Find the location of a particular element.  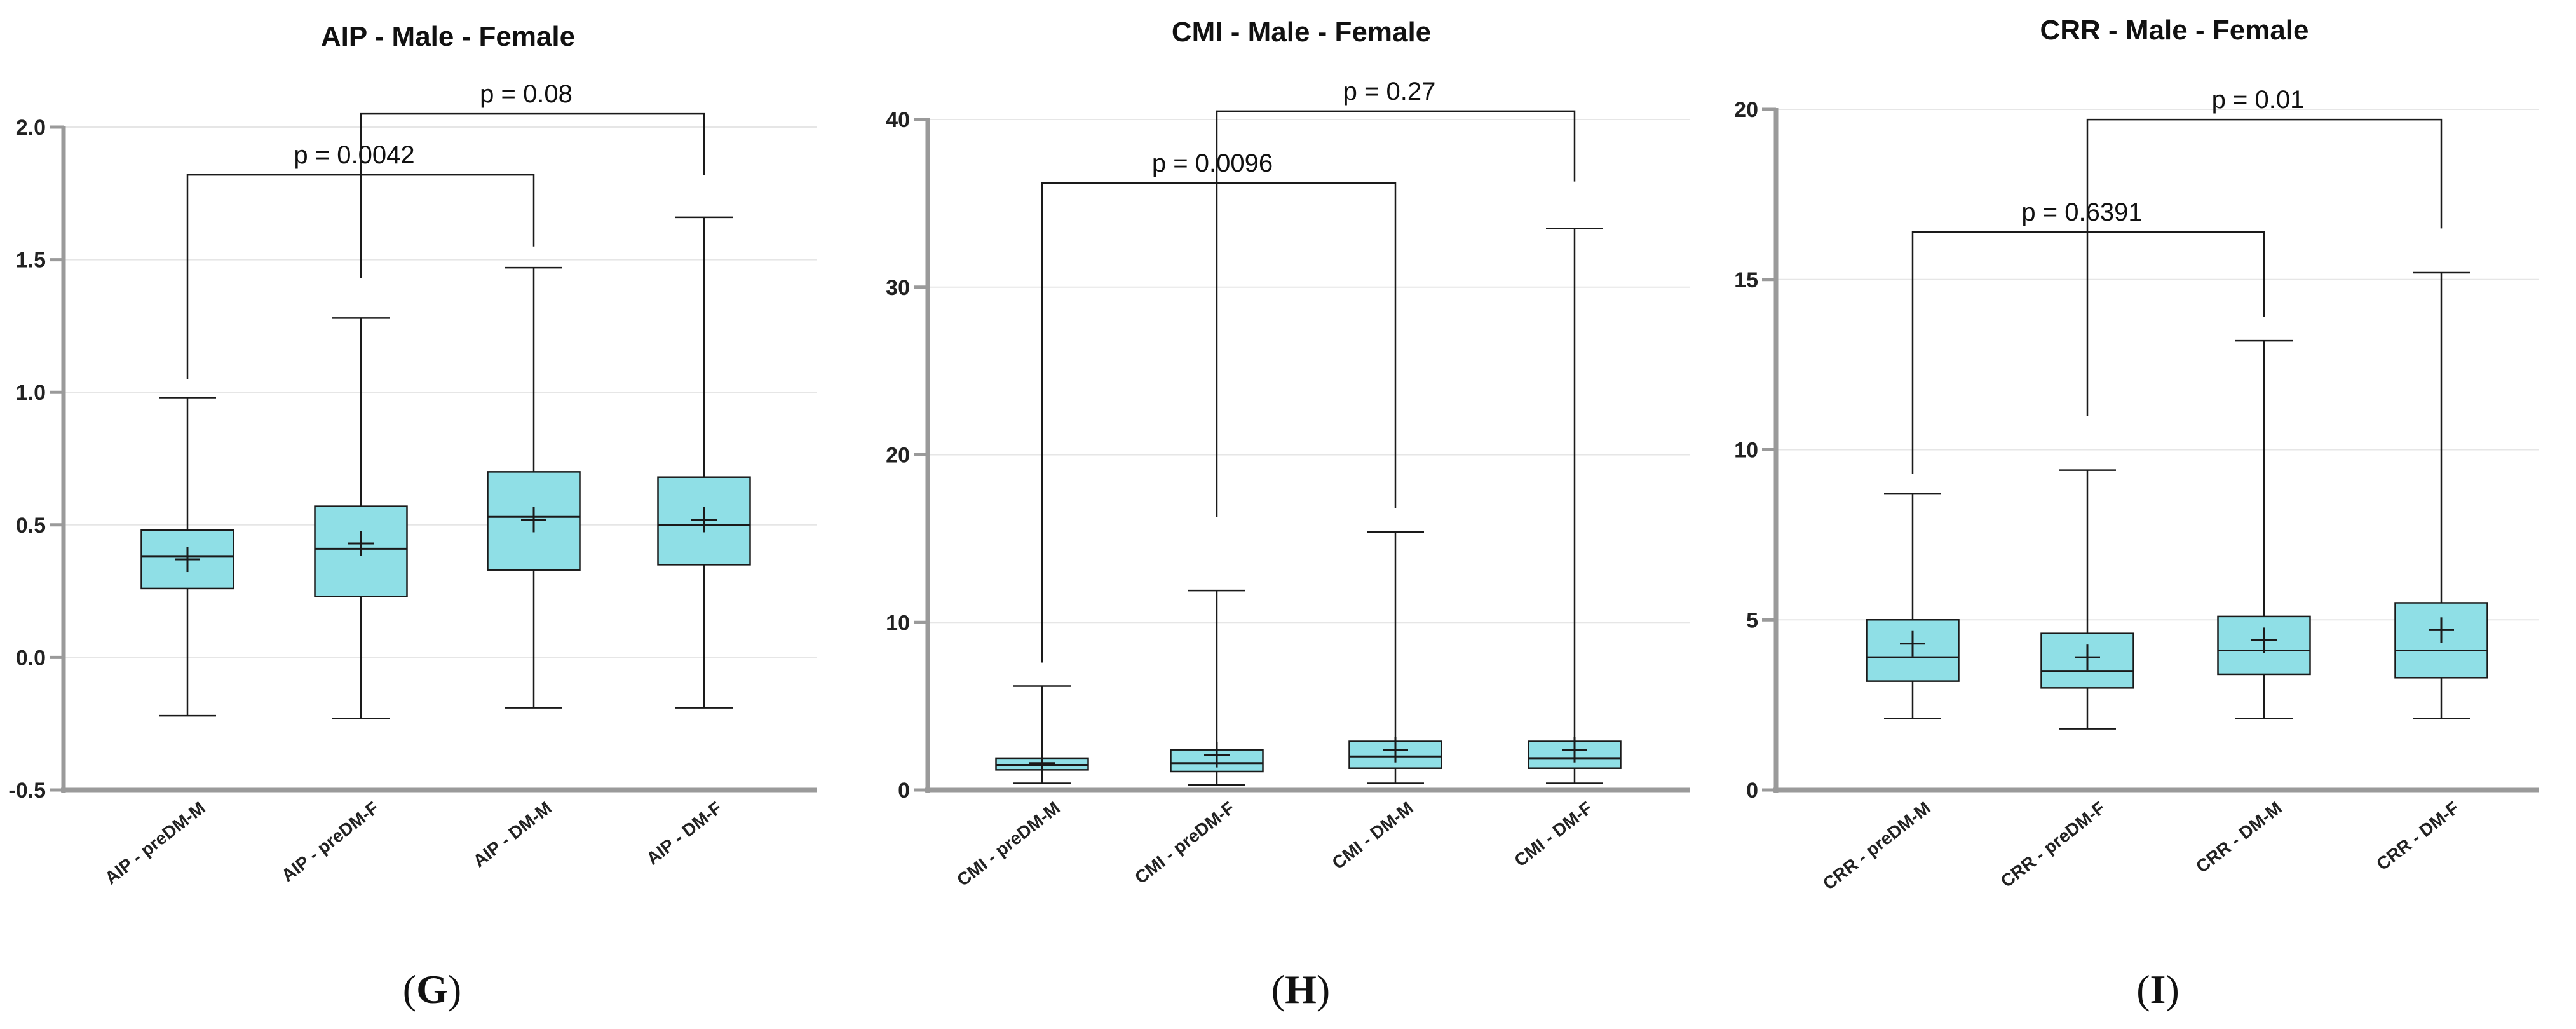

y-tick-label: 15 is located at coordinates (1746, 280).